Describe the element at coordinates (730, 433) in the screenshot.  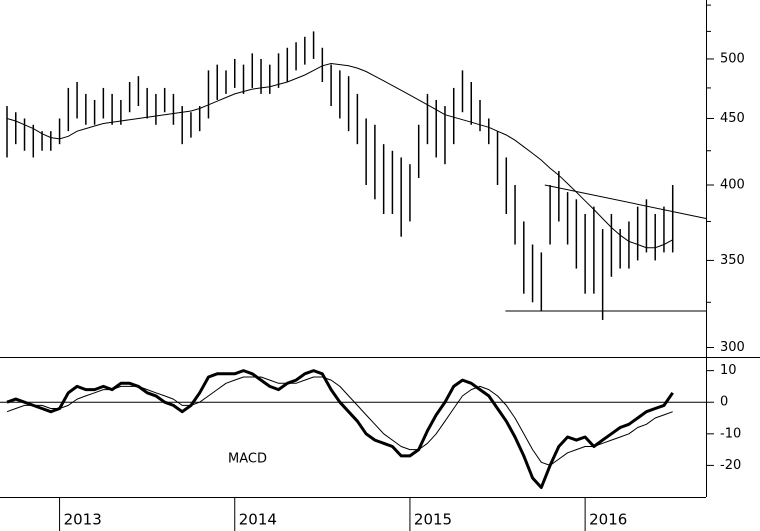
I see `y-tick-label: -10` at that location.